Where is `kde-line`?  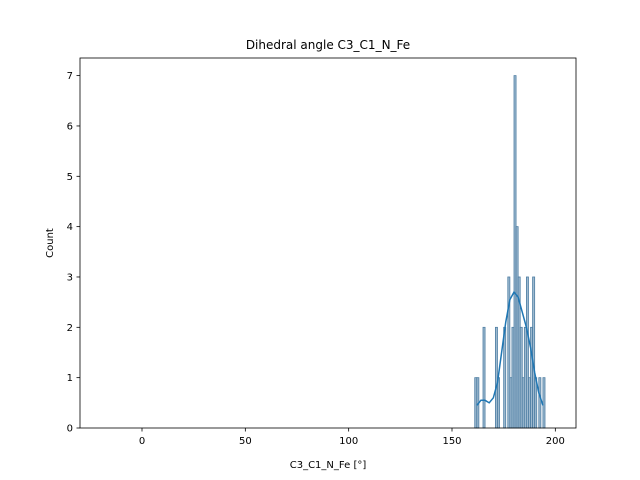
kde-line is located at coordinates (510, 348).